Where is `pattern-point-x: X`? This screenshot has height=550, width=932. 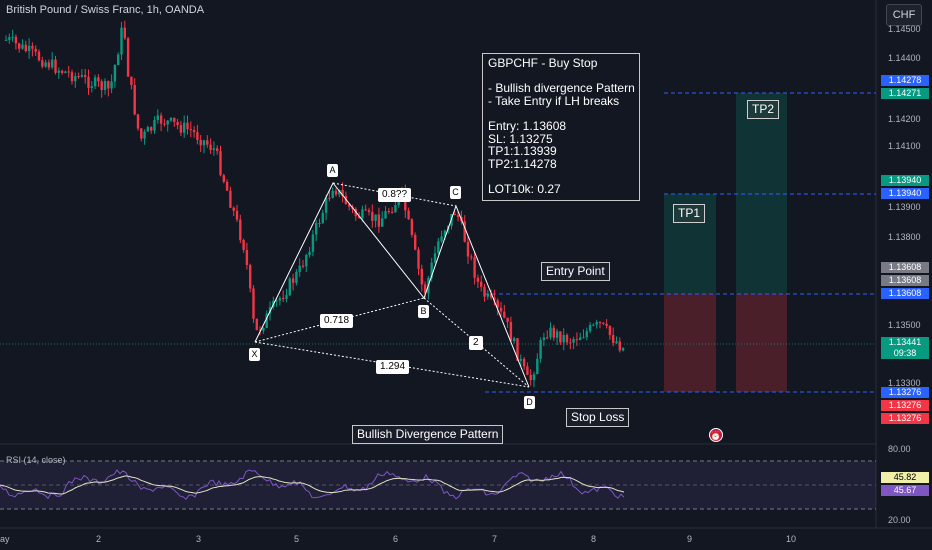 pattern-point-x: X is located at coordinates (254, 354).